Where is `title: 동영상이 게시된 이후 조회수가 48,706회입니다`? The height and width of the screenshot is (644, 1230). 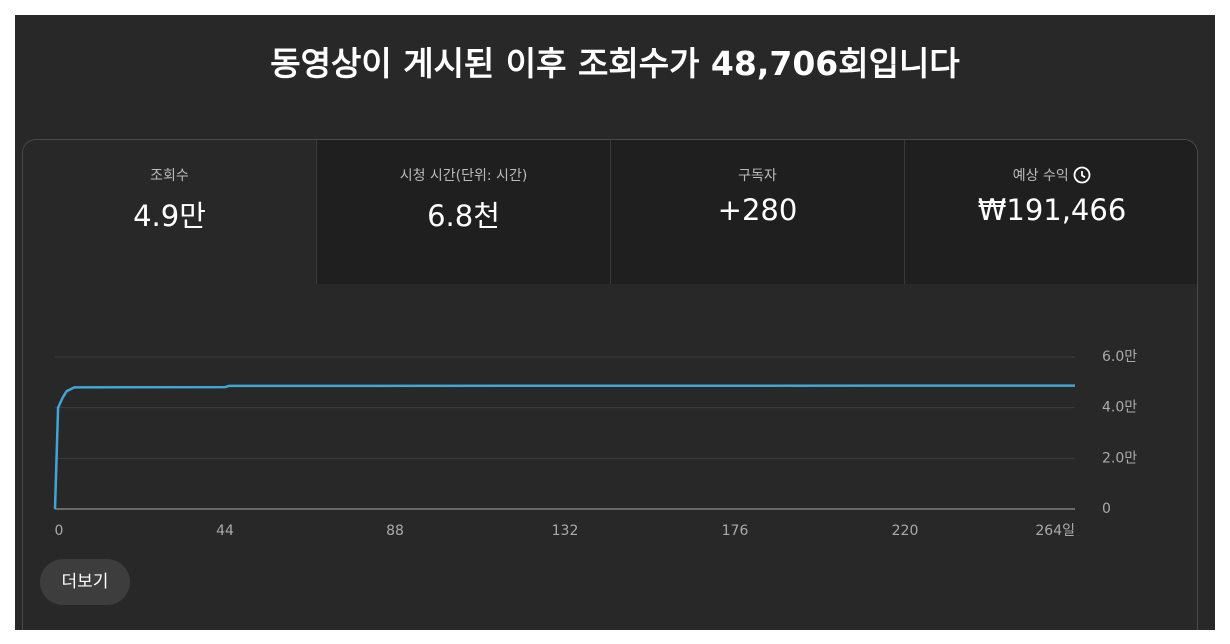 title: 동영상이 게시된 이후 조회수가 48,706회입니다 is located at coordinates (615, 61).